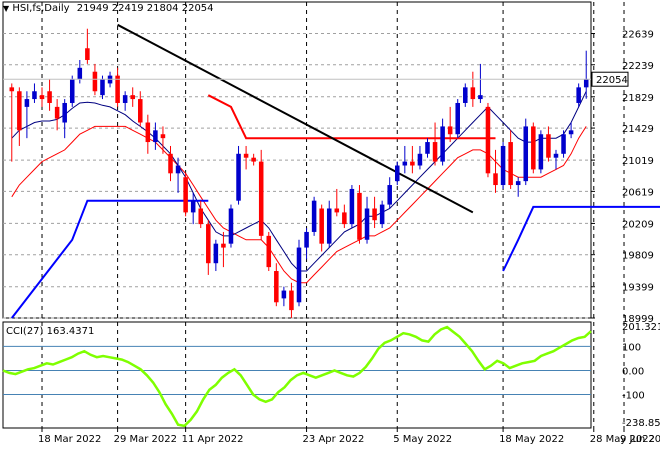 The height and width of the screenshot is (454, 660). What do you see at coordinates (638, 34) in the screenshot?
I see `price-tick-label-0: 22639` at bounding box center [638, 34].